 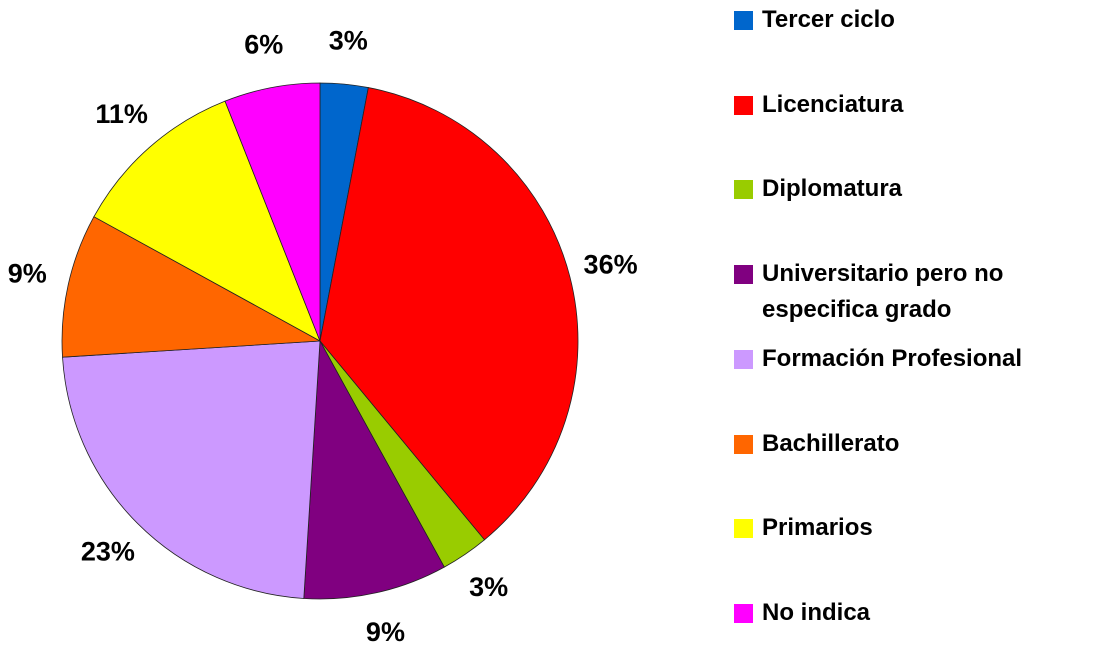 I want to click on legend-label: Diplomatura, so click(x=832, y=189).